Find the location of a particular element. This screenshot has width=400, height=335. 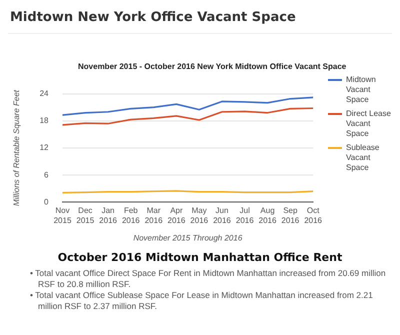

legend-label: Midtown Vacant Space is located at coordinates (361, 90).